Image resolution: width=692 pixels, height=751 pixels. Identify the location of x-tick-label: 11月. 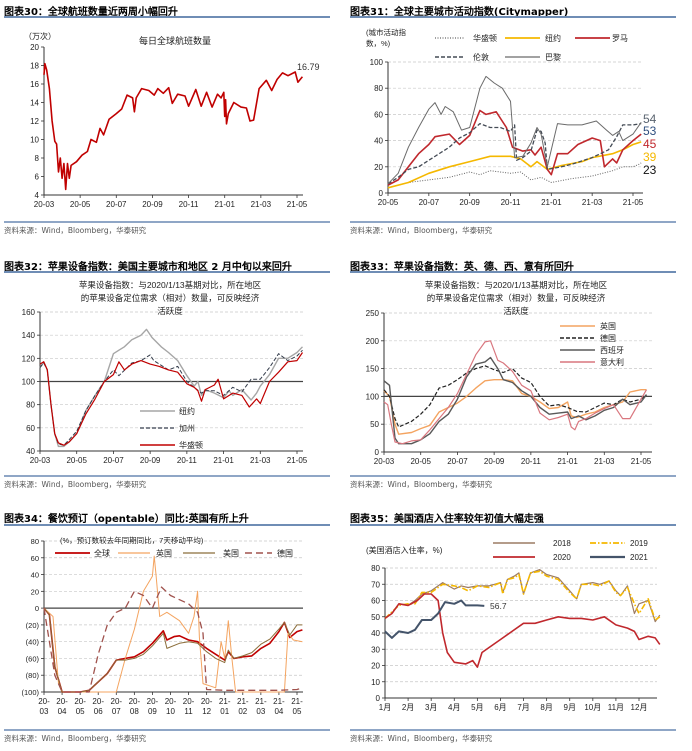
(616, 707).